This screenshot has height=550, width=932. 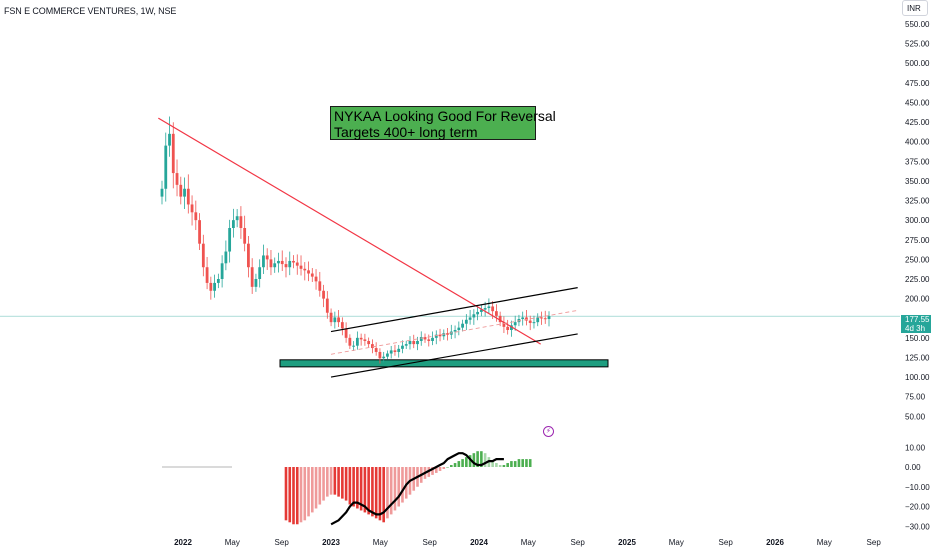 What do you see at coordinates (917, 338) in the screenshot?
I see `price-axis-tick: 150.00` at bounding box center [917, 338].